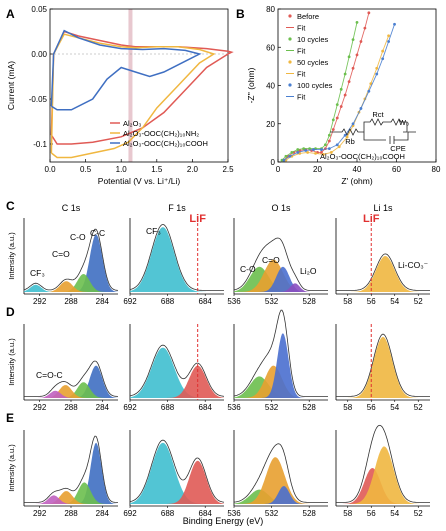  Describe the element at coordinates (40, 407) in the screenshot. I see `xps-x-tick-label: 292` at that location.